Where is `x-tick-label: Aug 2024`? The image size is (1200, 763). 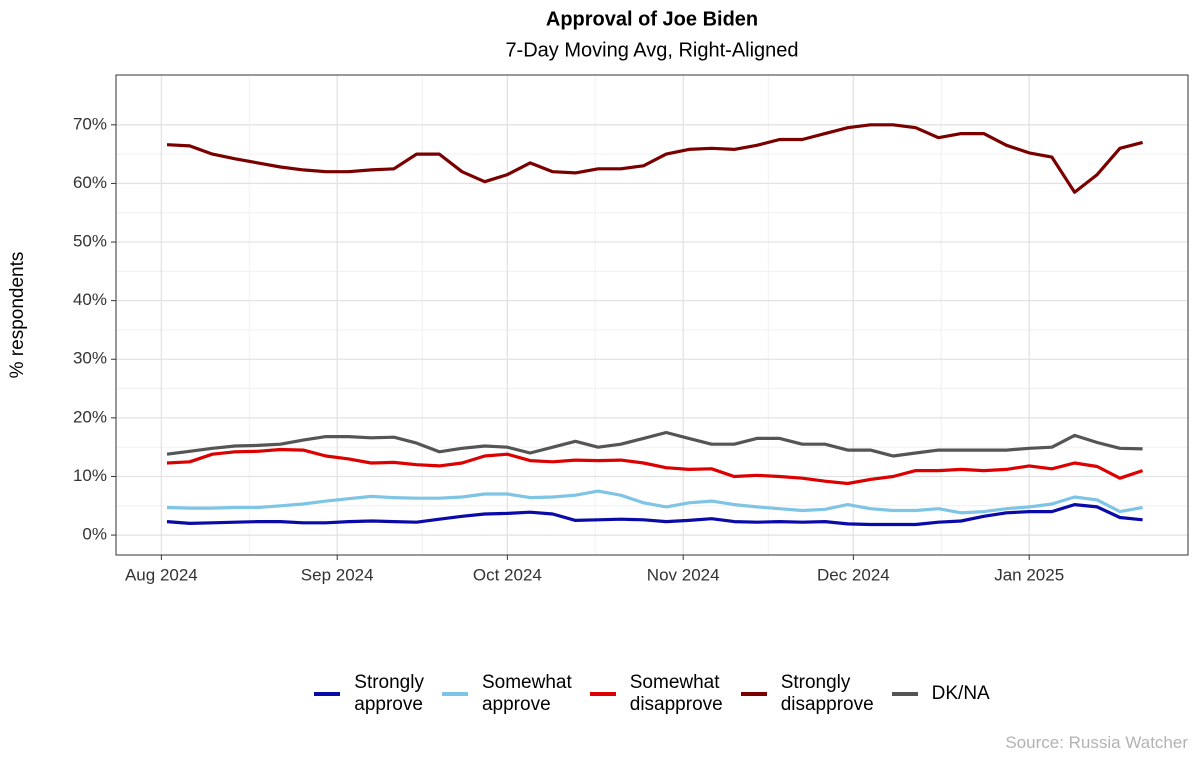
x-tick-label: Aug 2024 is located at coordinates (161, 574).